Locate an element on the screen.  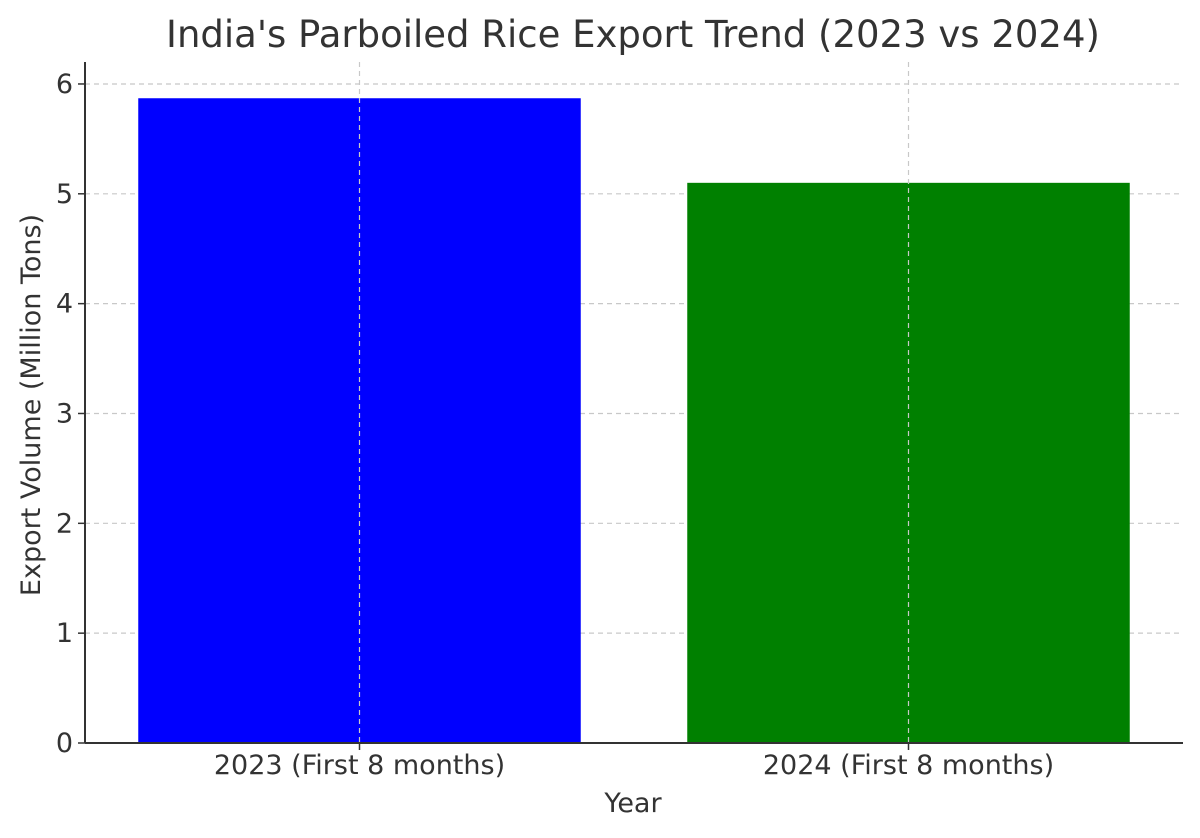
y-tick-label: 1 is located at coordinates (64, 633).